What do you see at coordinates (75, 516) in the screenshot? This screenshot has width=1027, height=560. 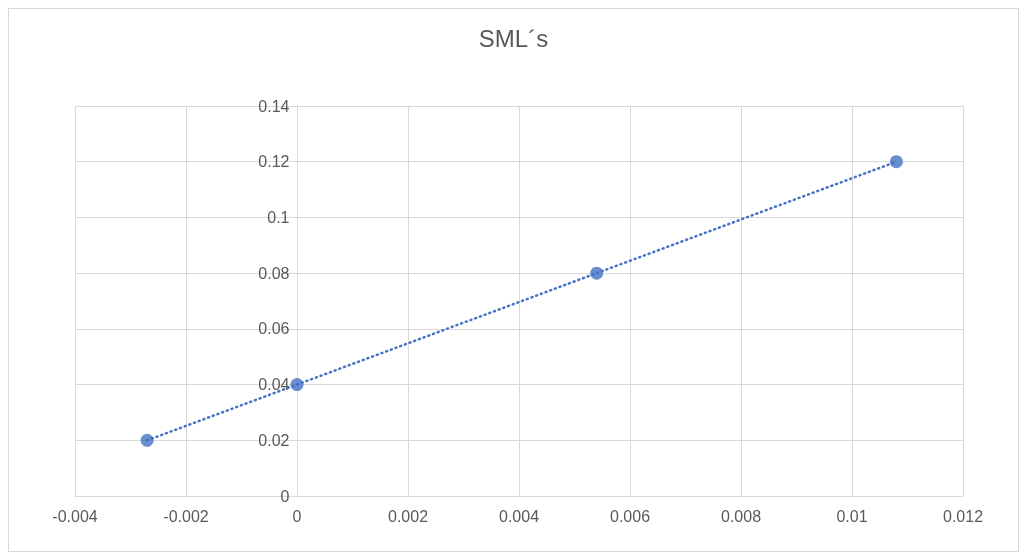 I see `x-tick-label: -0.004` at bounding box center [75, 516].